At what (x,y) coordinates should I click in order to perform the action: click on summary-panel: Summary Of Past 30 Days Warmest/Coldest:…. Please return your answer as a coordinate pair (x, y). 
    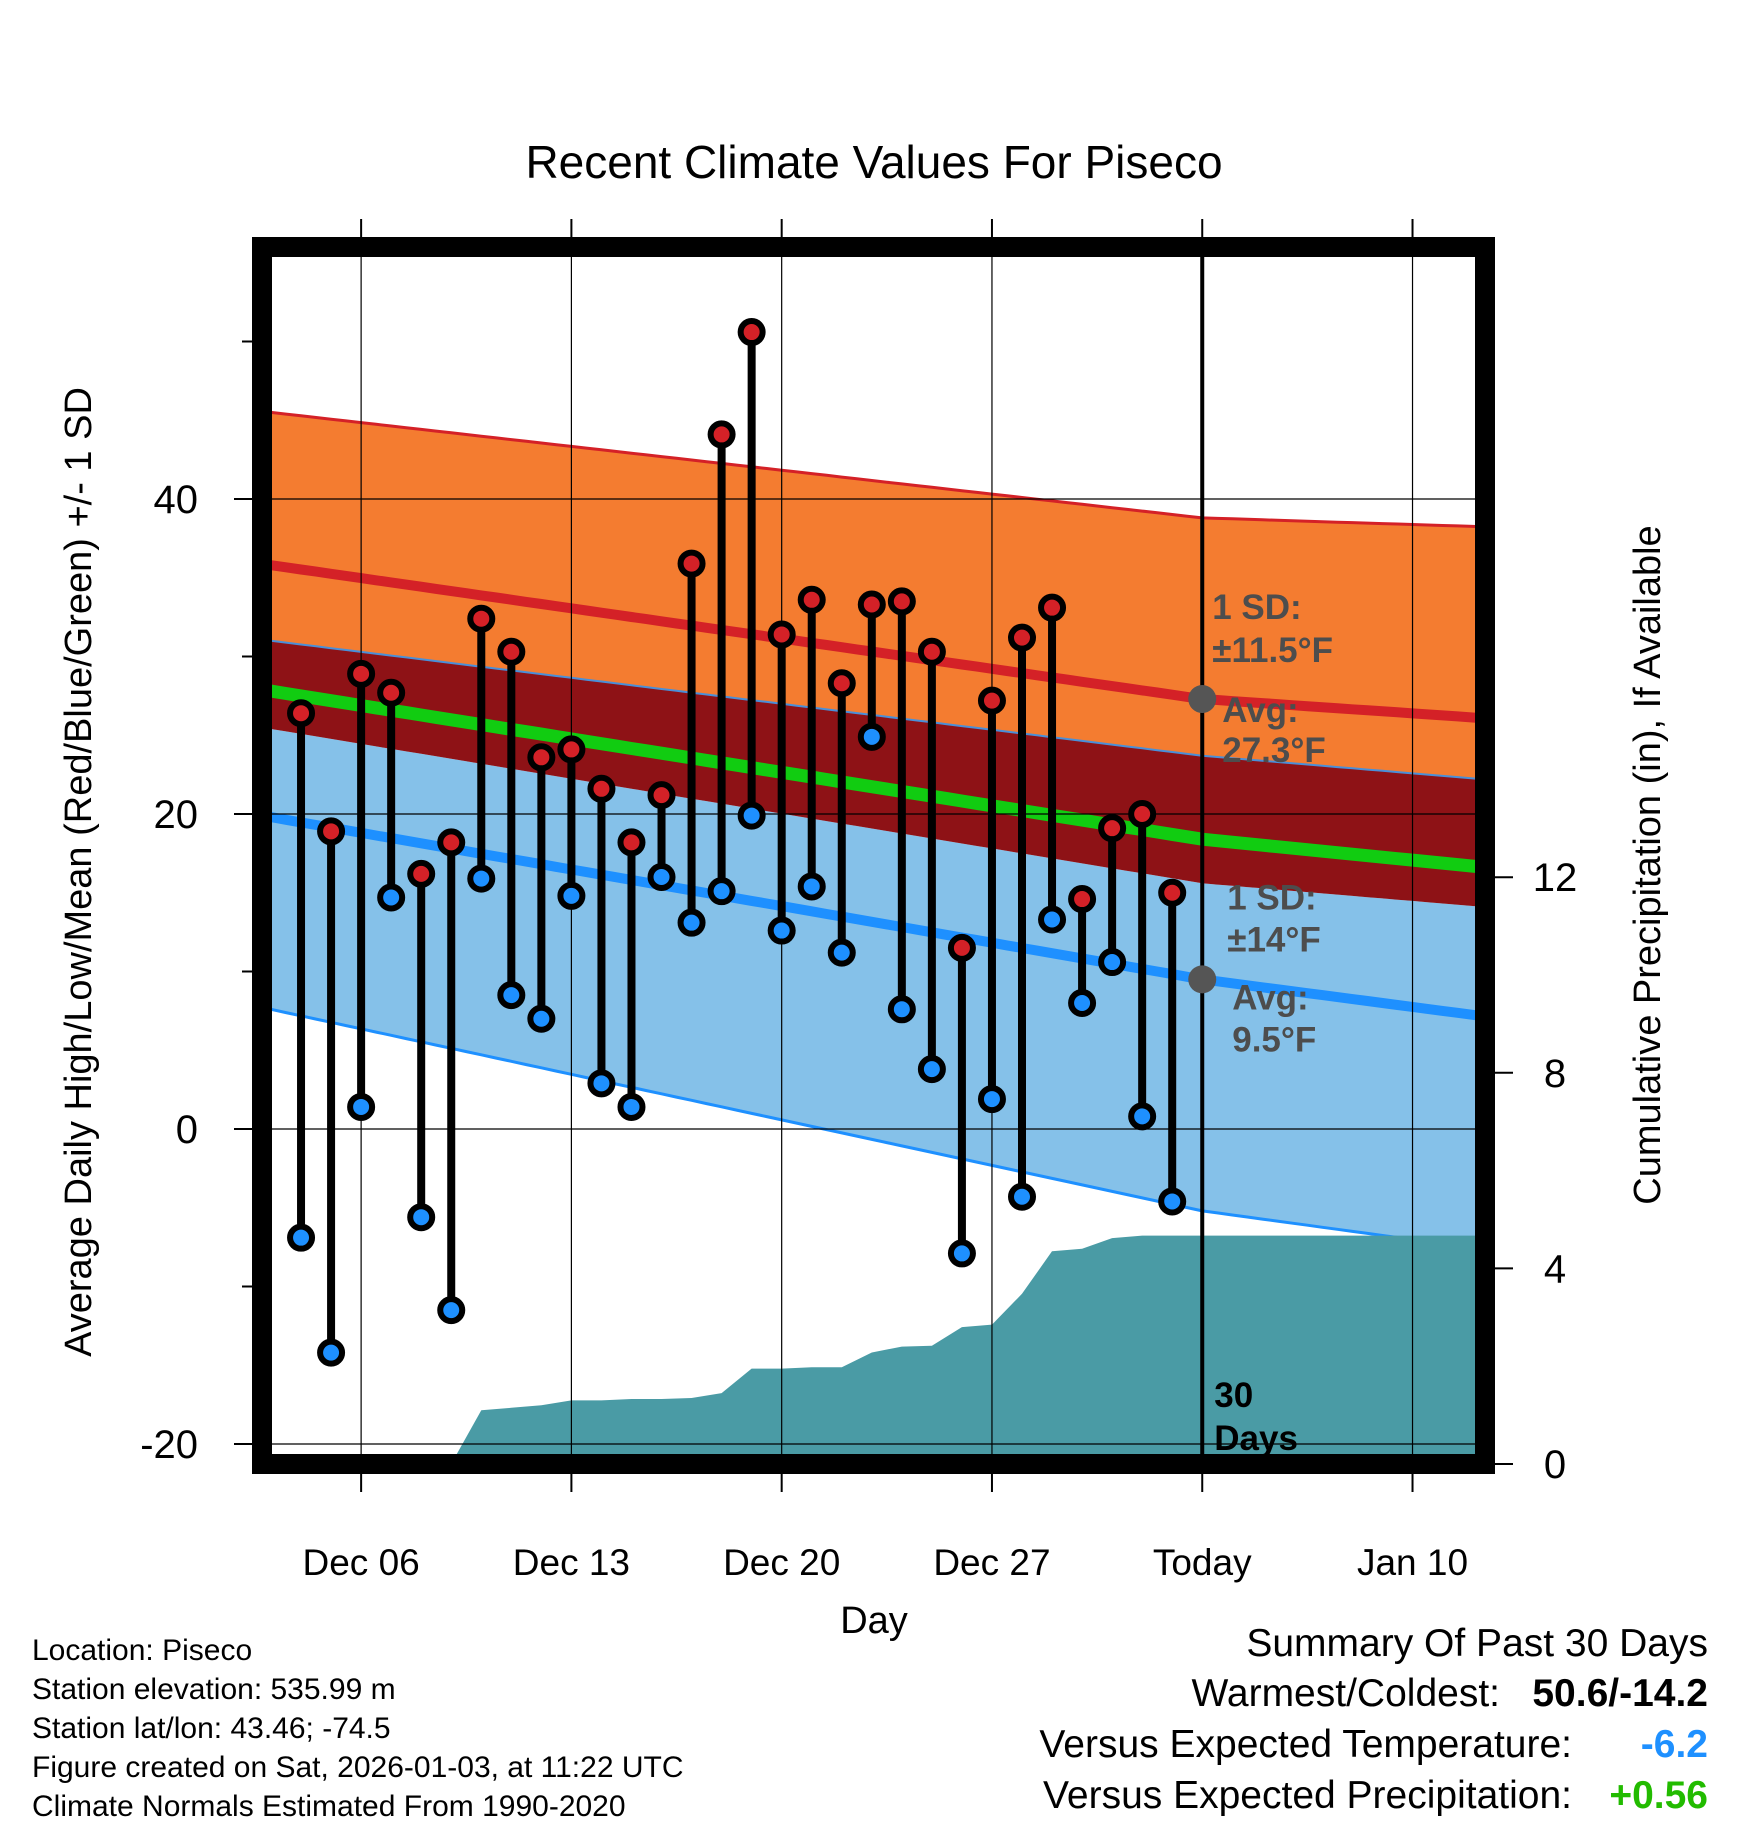
    Looking at the image, I should click on (1373, 1719).